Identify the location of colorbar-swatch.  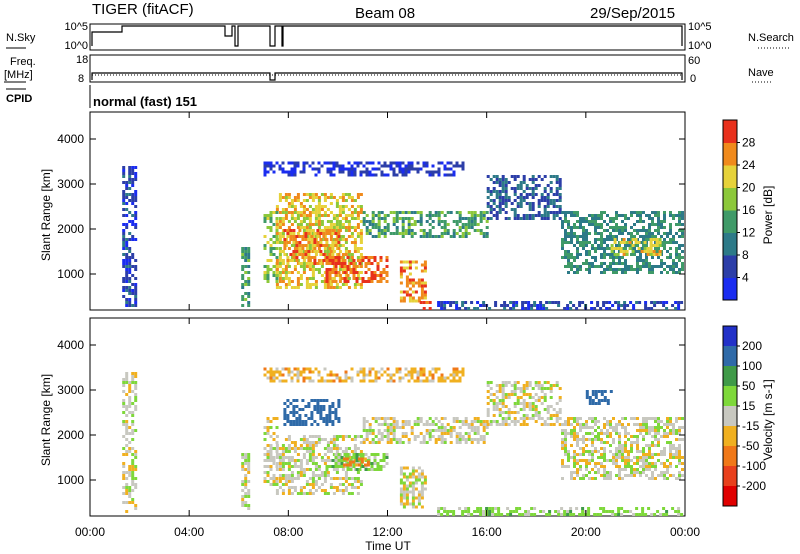
(730, 396).